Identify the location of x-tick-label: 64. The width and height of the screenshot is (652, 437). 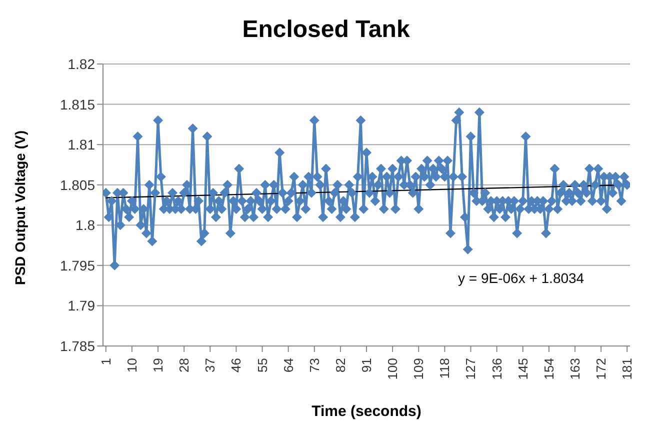
(288, 365).